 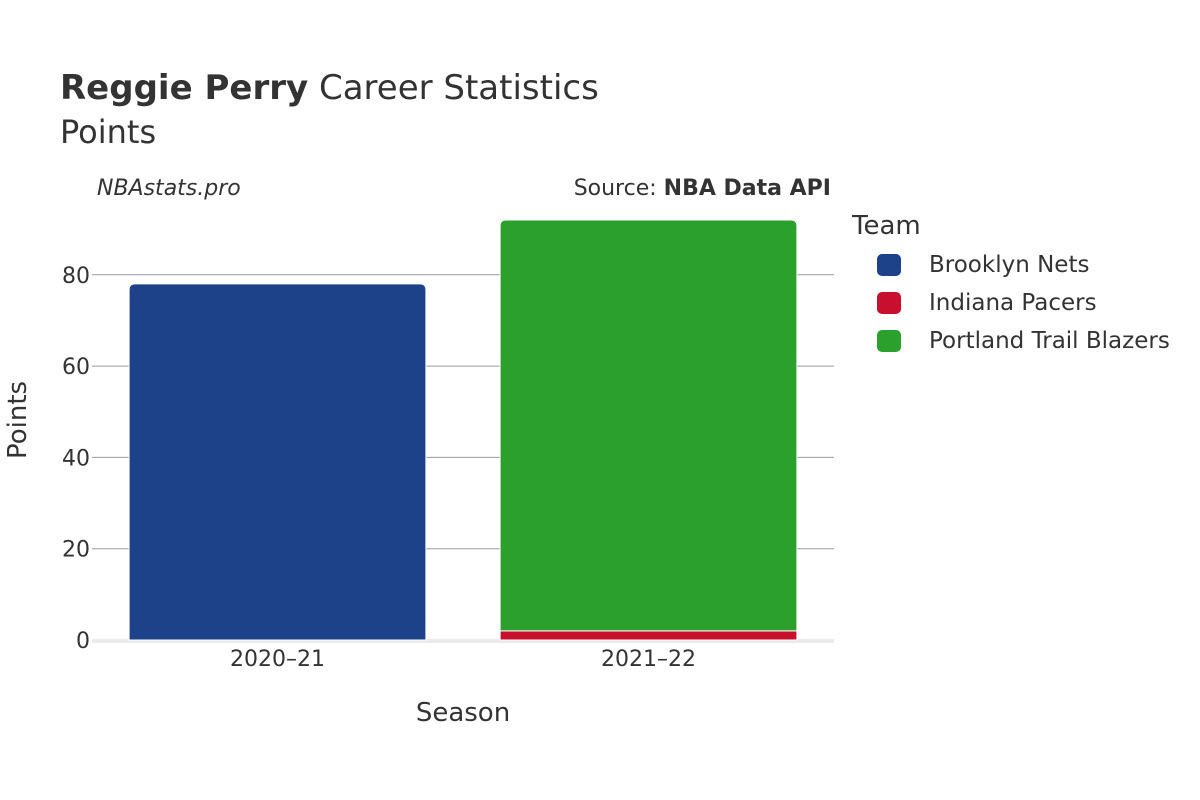 What do you see at coordinates (648, 659) in the screenshot?
I see `x-tick-label: 2021–22` at bounding box center [648, 659].